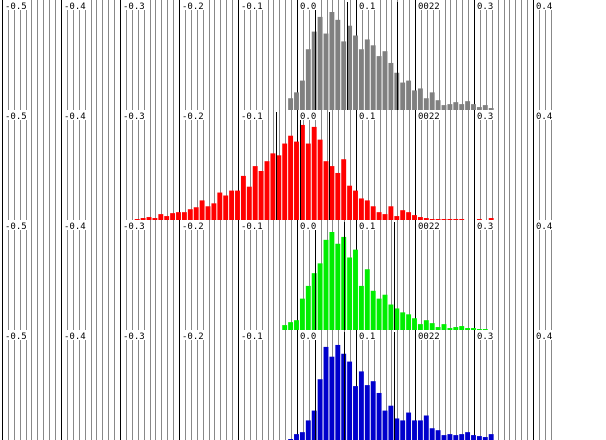 The image size is (606, 440). I want to click on x-tick-label: -0.2, so click(193, 7).